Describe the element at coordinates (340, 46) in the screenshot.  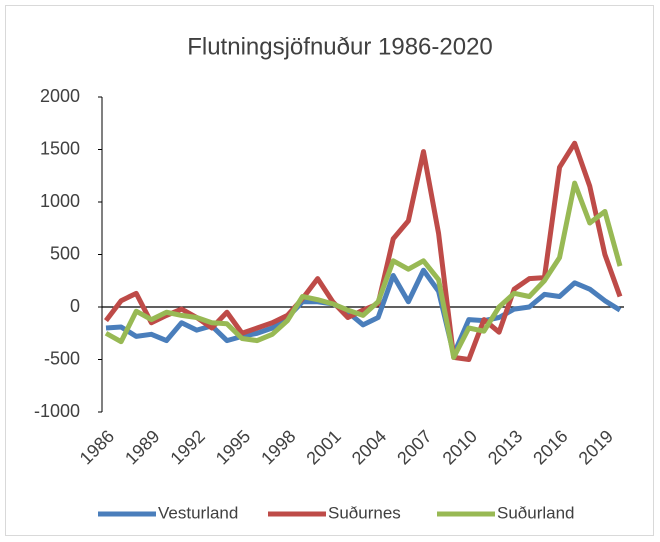
I see `chart-title: Flutningsjöfnuður 1986-2020` at that location.